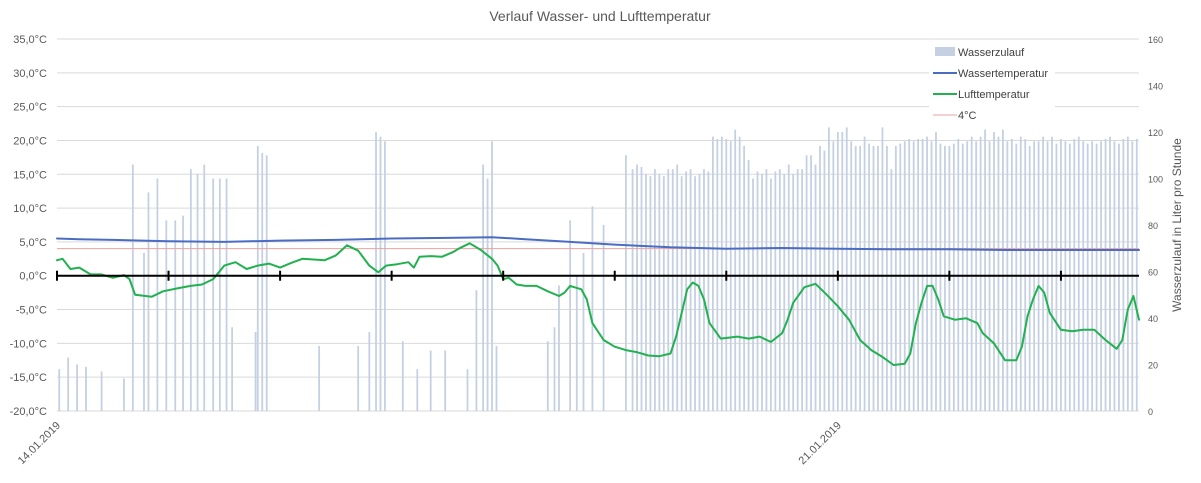 This screenshot has height=483, width=1201. Describe the element at coordinates (30, 175) in the screenshot. I see `left-tick-label-7: 15,0°C` at that location.